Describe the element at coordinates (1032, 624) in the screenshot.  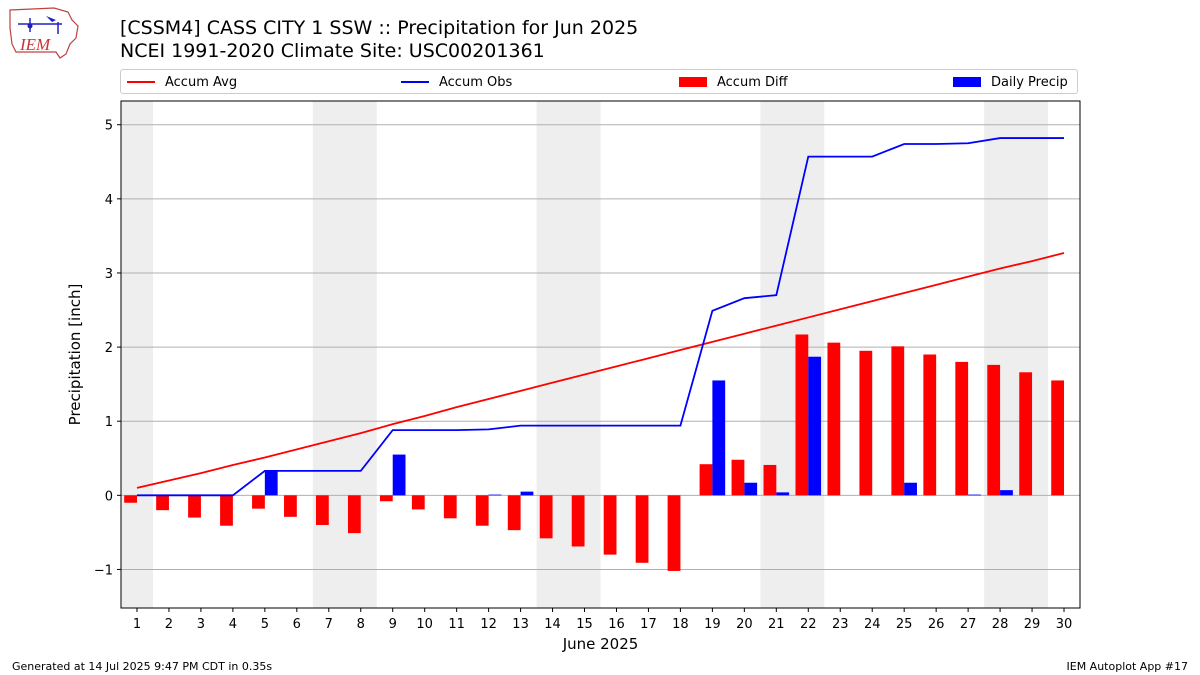
I see `xtick-label-29: 29` at that location.